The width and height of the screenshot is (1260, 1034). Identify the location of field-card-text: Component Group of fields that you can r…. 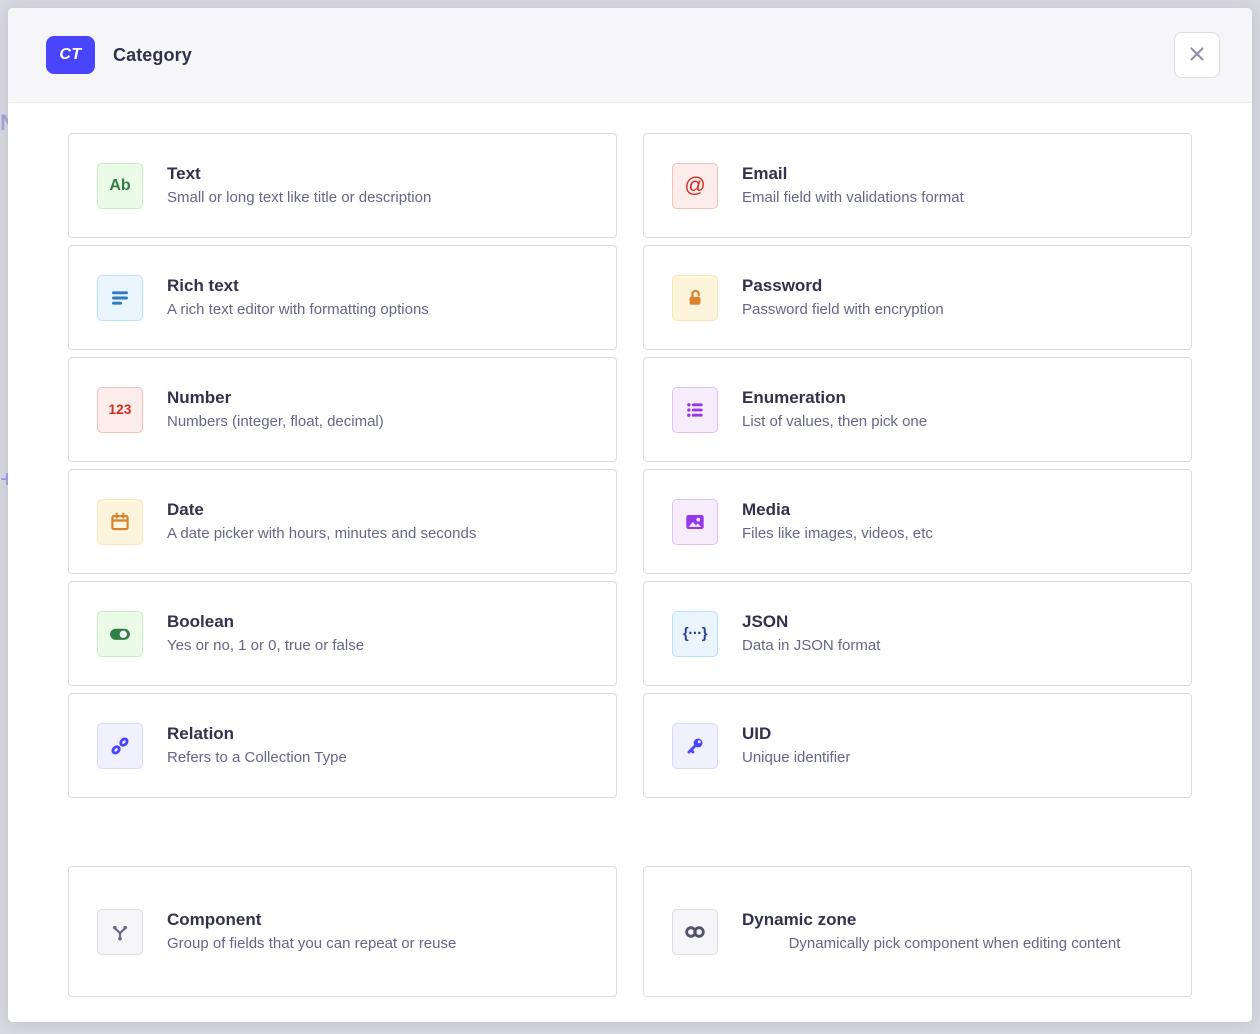
(379, 932).